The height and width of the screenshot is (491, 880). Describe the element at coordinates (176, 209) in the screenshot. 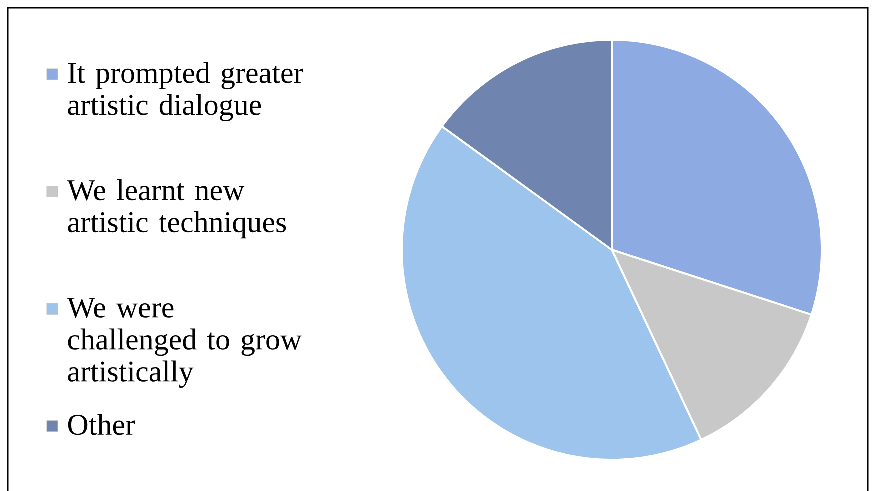

I see `legend-label: We learnt new artistic techniques` at that location.